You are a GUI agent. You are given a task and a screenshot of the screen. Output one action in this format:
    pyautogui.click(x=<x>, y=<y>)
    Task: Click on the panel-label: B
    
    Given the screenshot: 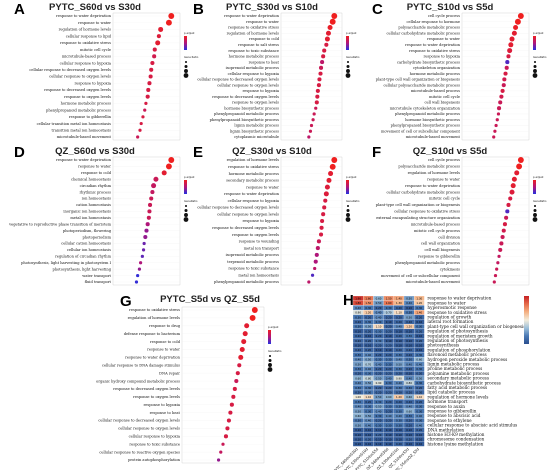 What is the action you would take?
    pyautogui.click(x=198, y=9)
    